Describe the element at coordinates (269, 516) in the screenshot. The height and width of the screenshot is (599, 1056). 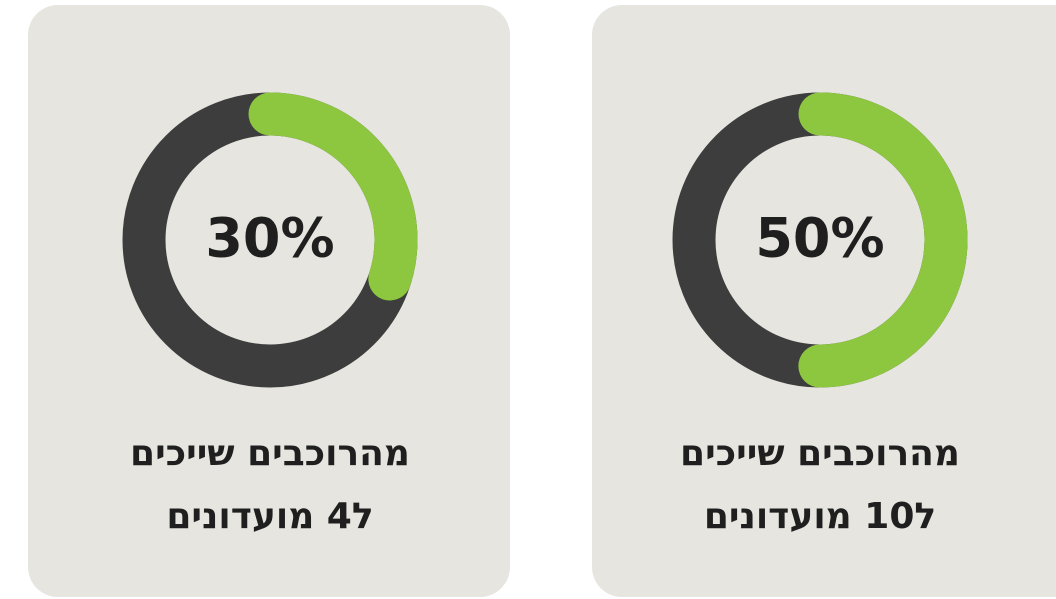
I see `caption: ל4 מועדונים` at that location.